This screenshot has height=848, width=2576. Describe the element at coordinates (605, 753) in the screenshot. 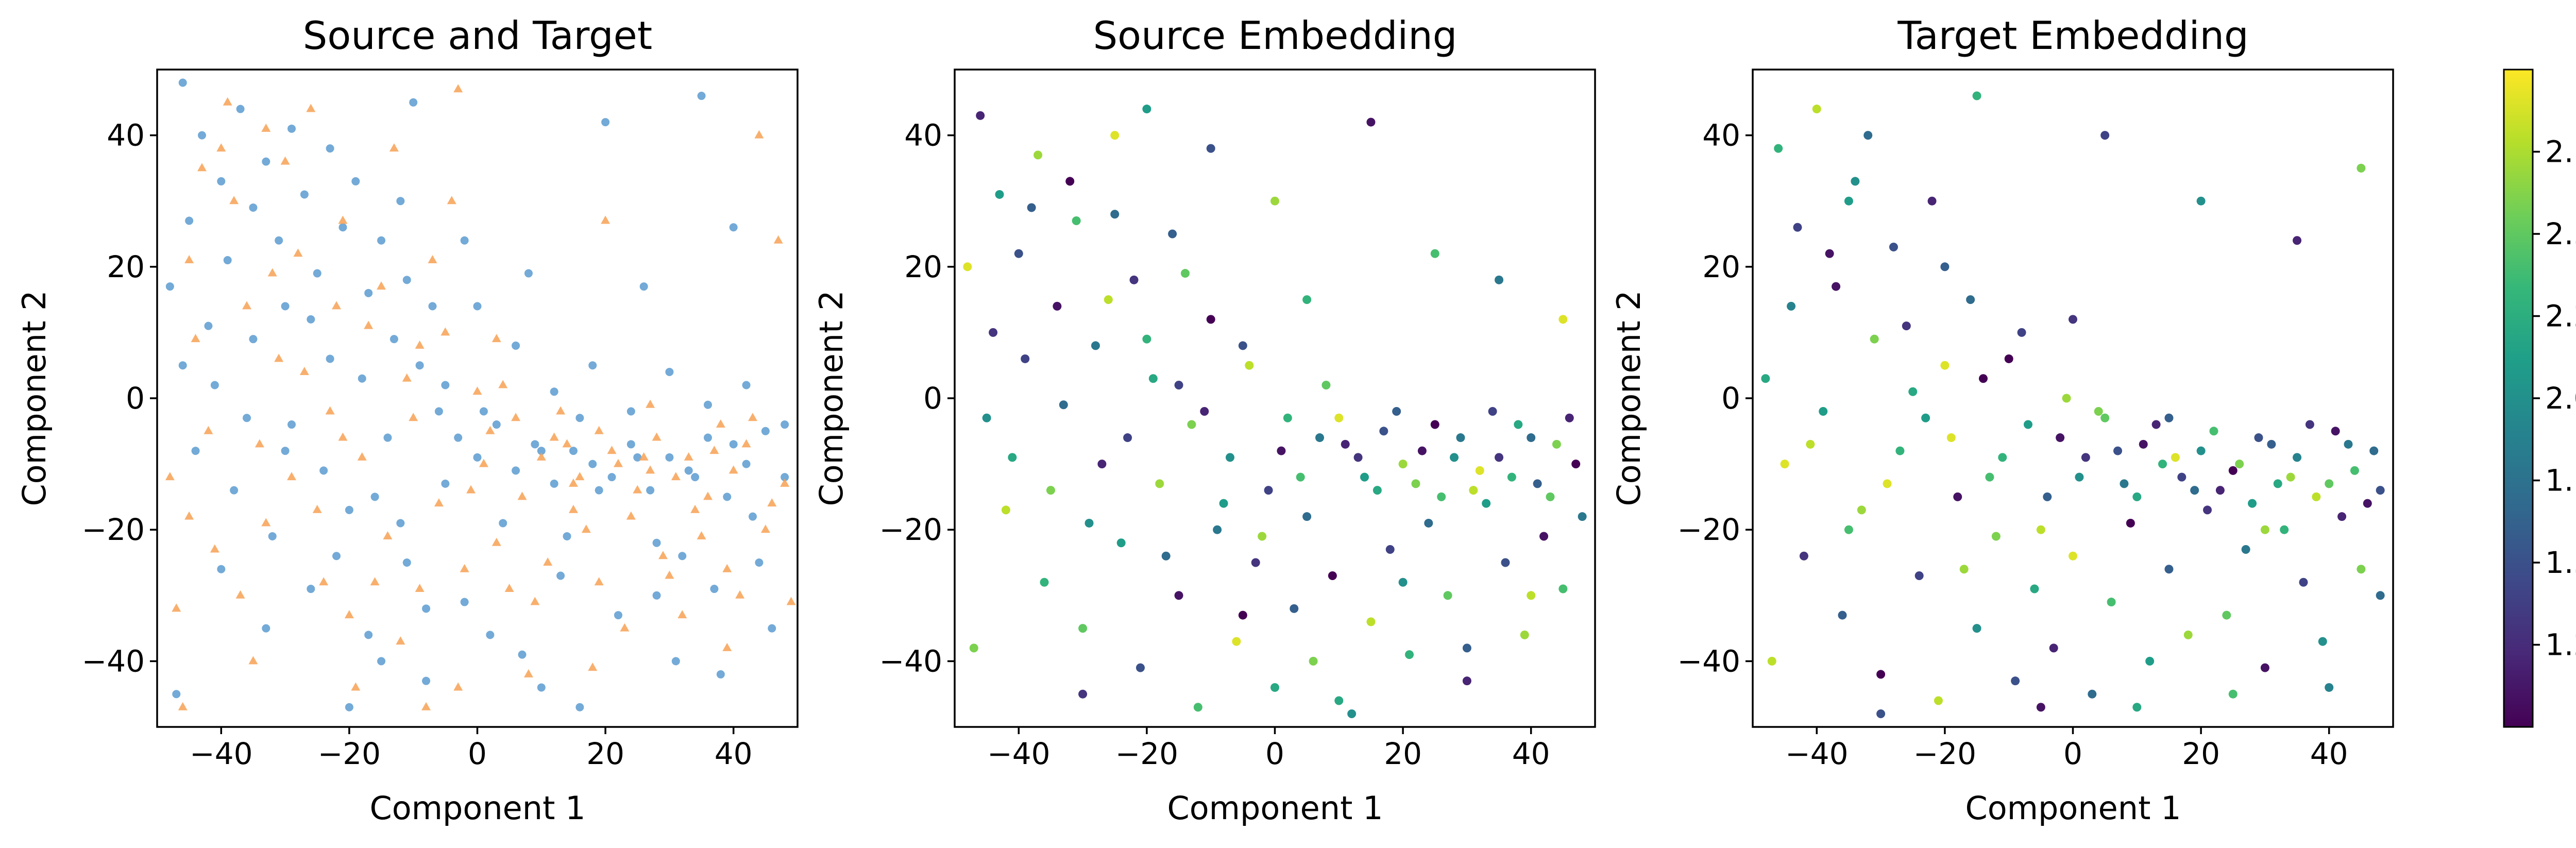

I see `x-tick-label: 20` at that location.